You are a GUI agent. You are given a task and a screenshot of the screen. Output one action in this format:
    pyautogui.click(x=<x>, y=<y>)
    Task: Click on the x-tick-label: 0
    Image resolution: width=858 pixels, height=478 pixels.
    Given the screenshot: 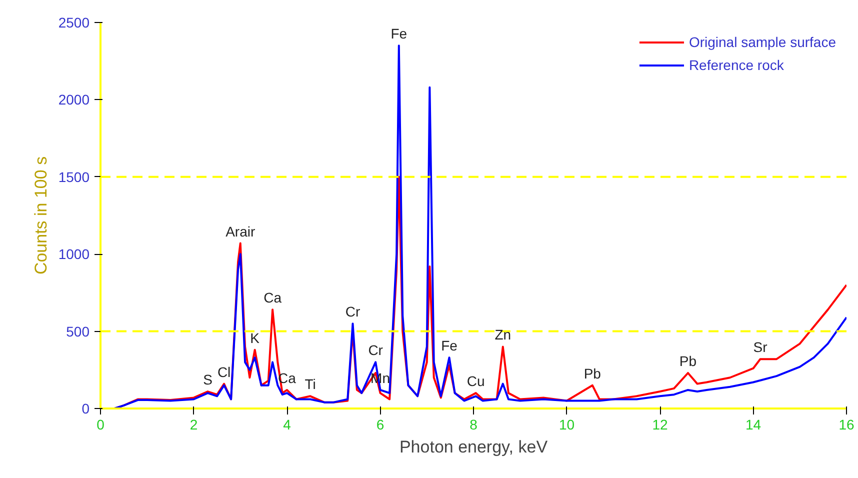 What is the action you would take?
    pyautogui.click(x=100, y=424)
    